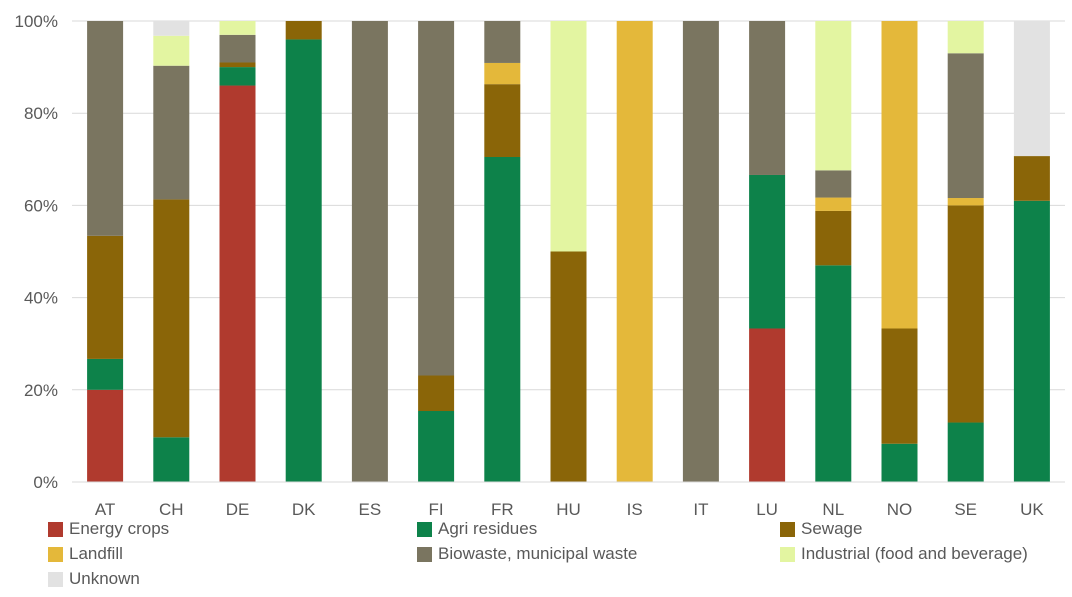 The image size is (1072, 597). I want to click on x-tick-label: HU, so click(568, 509).